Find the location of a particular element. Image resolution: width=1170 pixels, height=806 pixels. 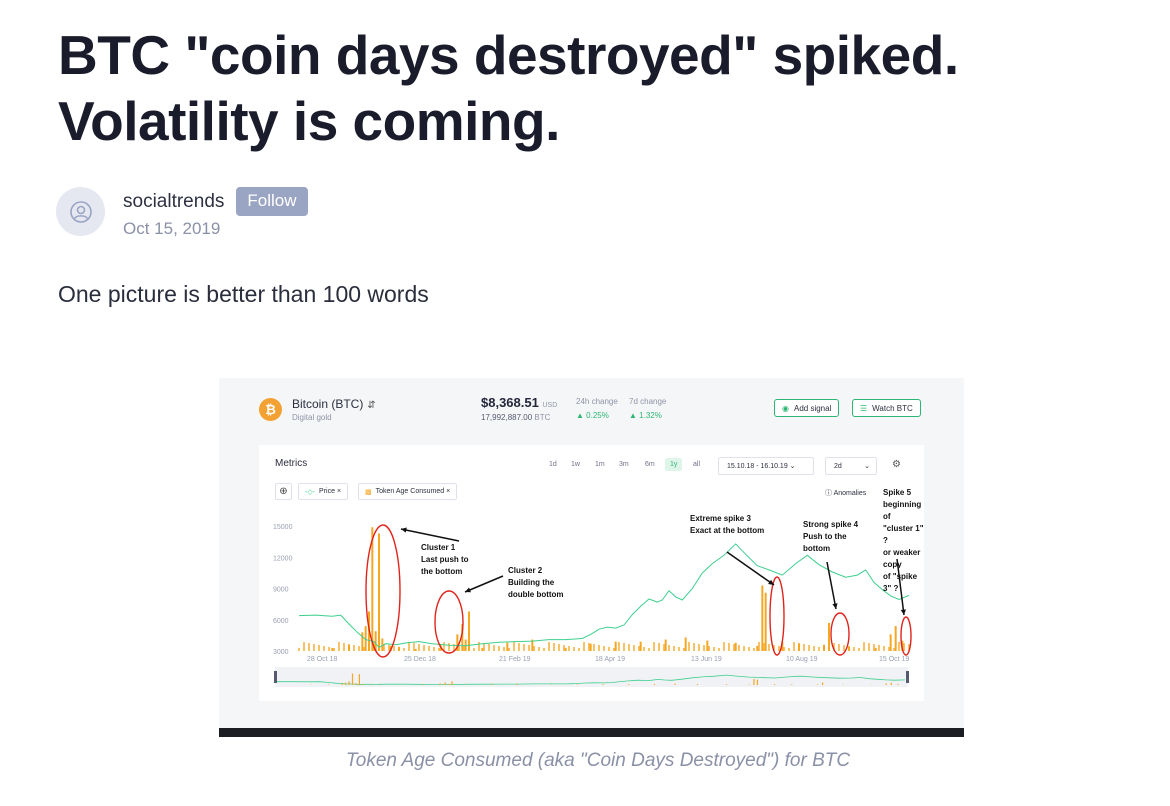

line-legend-icon: -◇- is located at coordinates (310, 492).